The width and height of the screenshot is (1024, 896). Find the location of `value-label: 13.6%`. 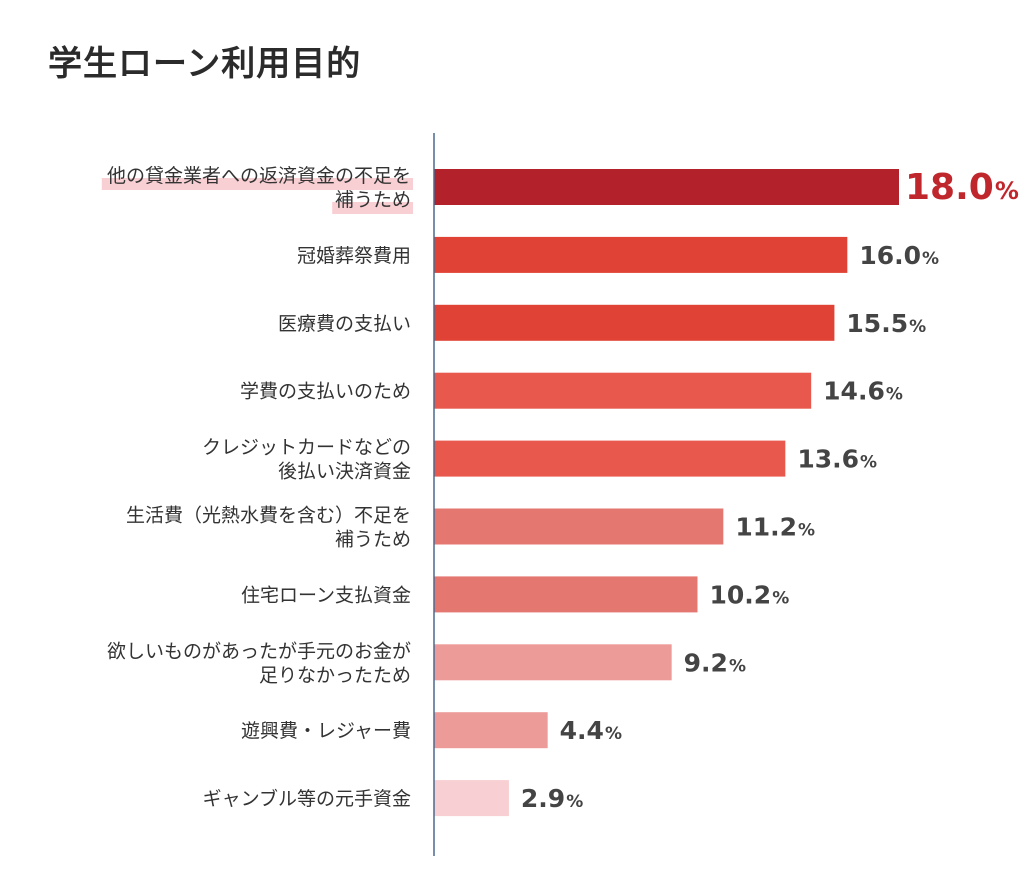

value-label: 13.6% is located at coordinates (837, 459).